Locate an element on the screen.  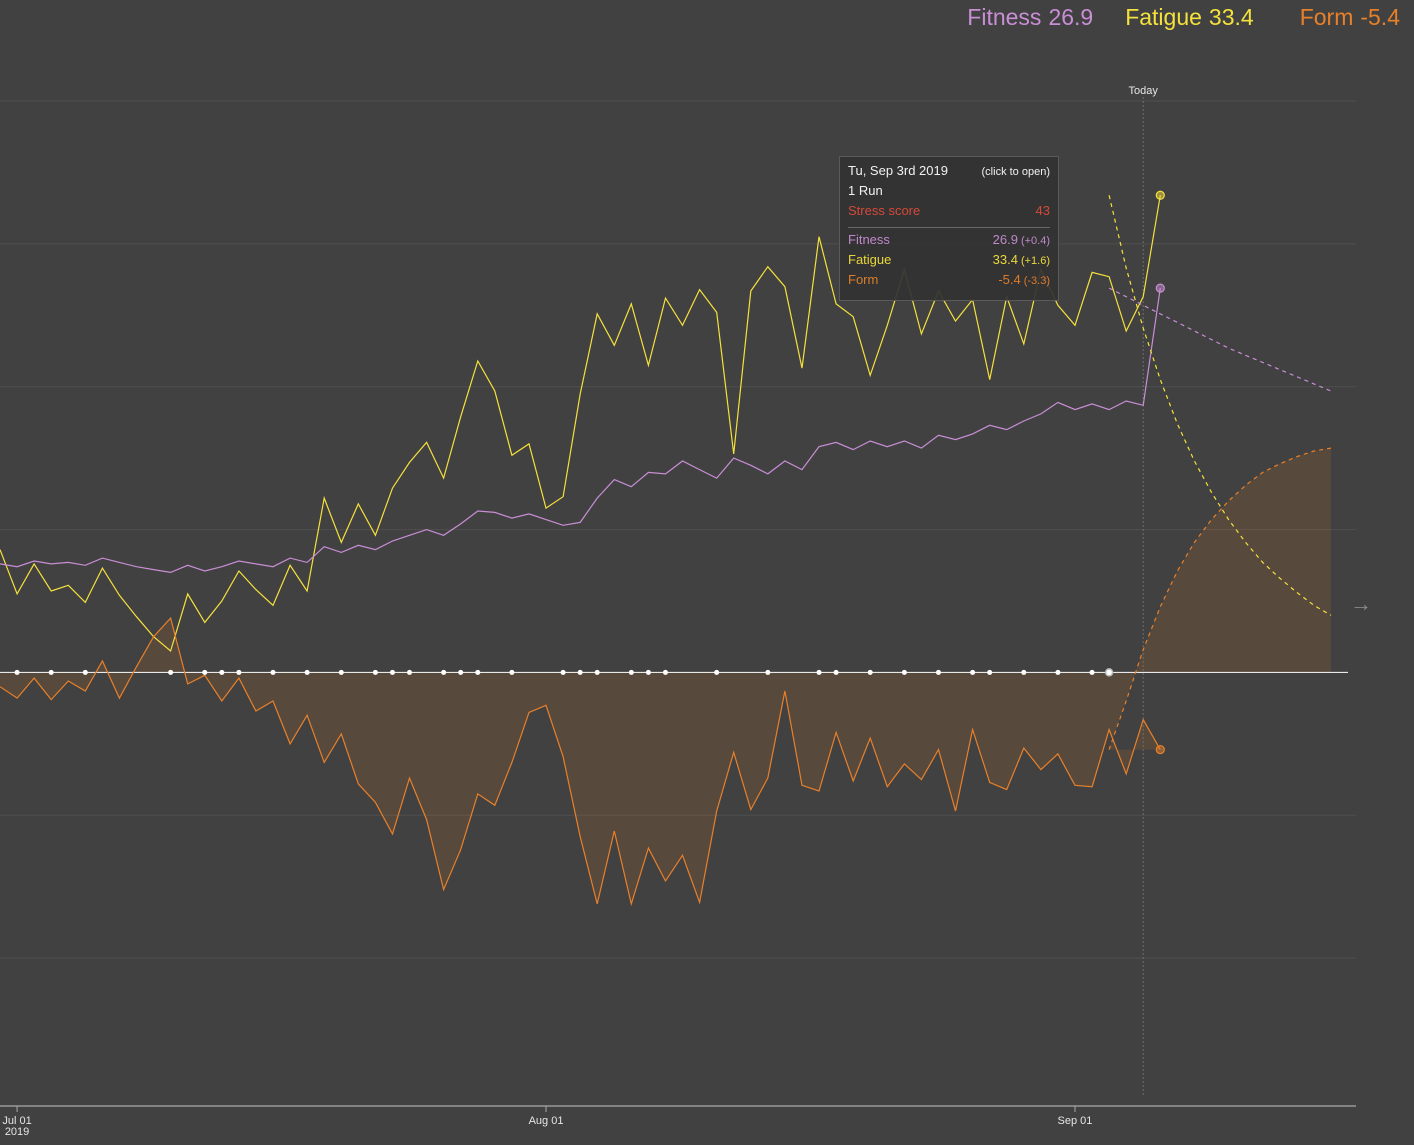
arrow-right-icon: → is located at coordinates (1361, 603).